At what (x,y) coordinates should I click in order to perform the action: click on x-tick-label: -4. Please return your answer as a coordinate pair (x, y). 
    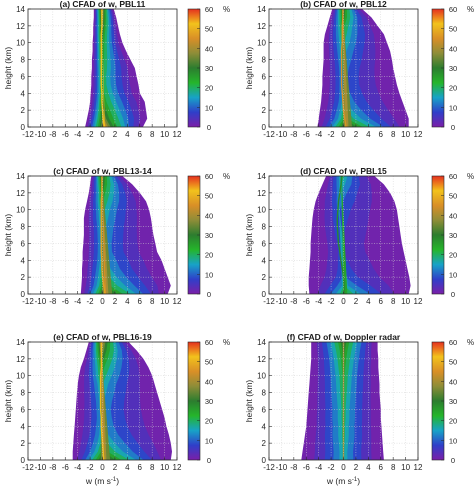
    Looking at the image, I should click on (78, 467).